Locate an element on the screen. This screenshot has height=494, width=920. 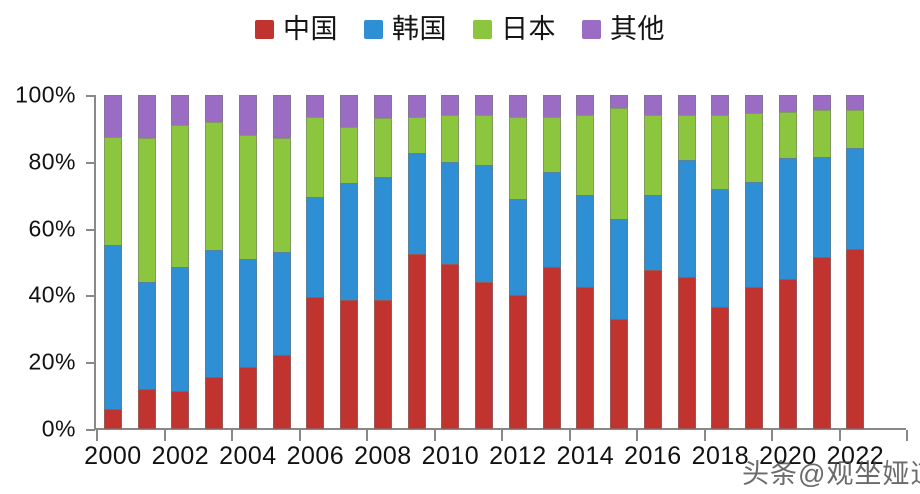
bar-2006 is located at coordinates (315, 262).